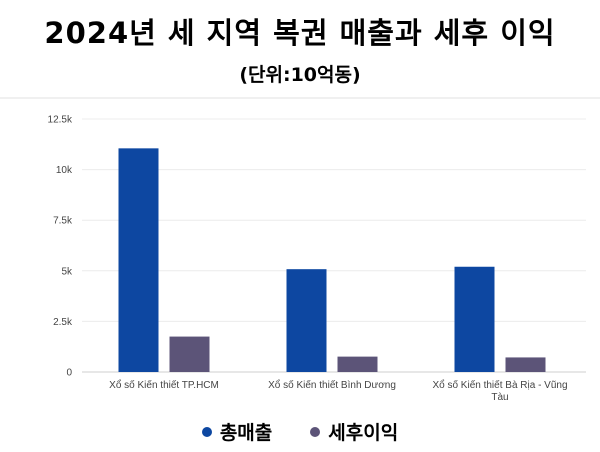 This screenshot has width=600, height=452. Describe the element at coordinates (63, 221) in the screenshot. I see `y-tick-label: 7.5k` at that location.